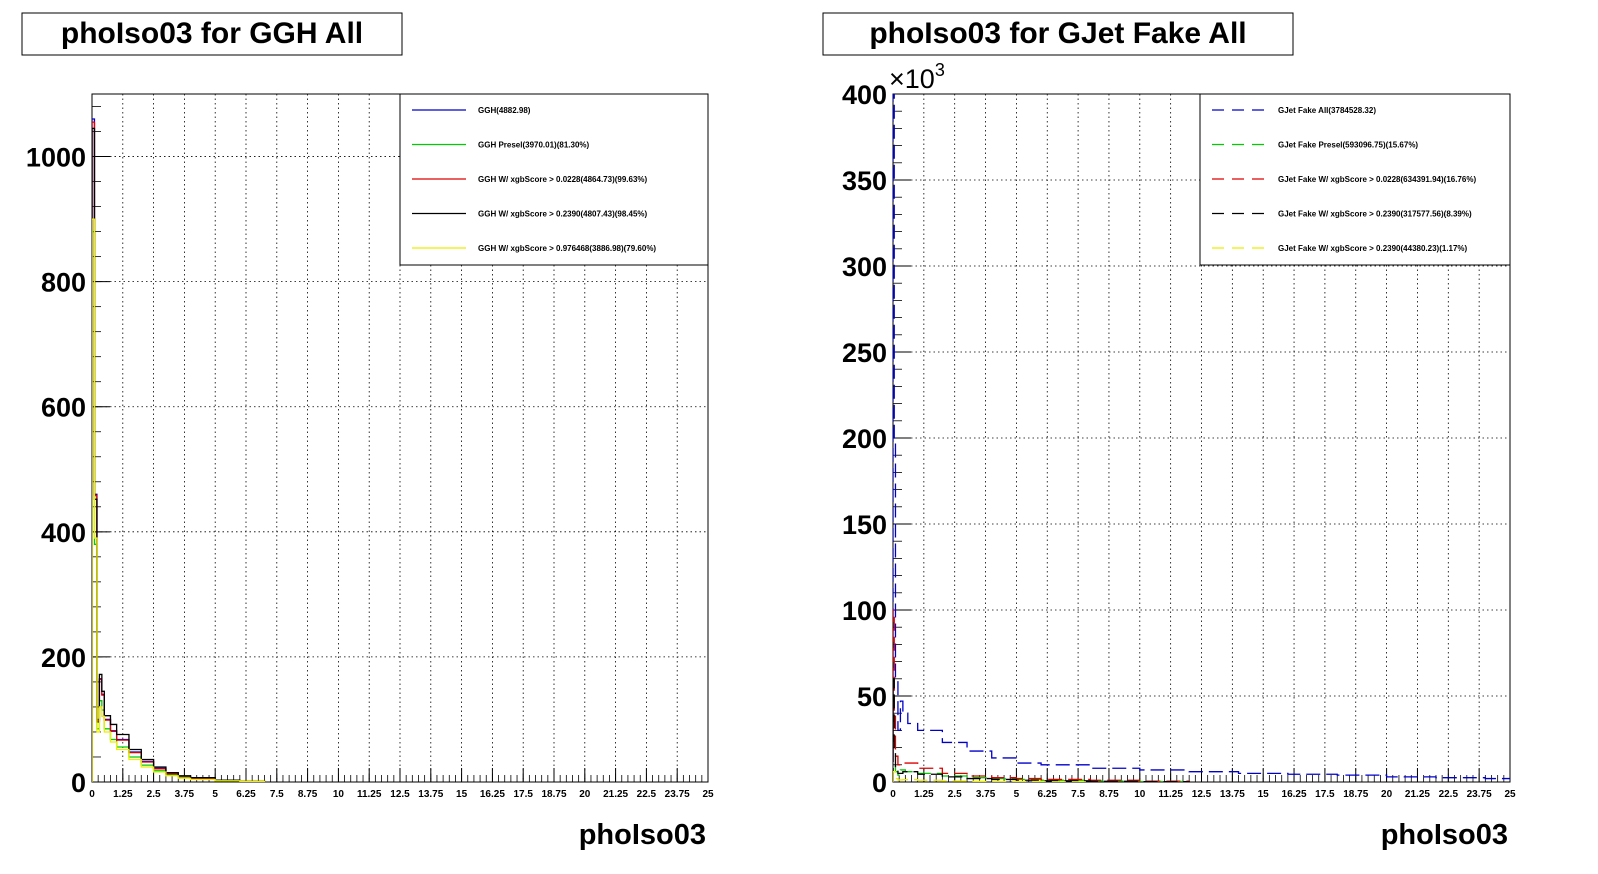  I want to click on legend-label-2: GJet Fake Presel(593096.75)(15.67%), so click(1348, 145).